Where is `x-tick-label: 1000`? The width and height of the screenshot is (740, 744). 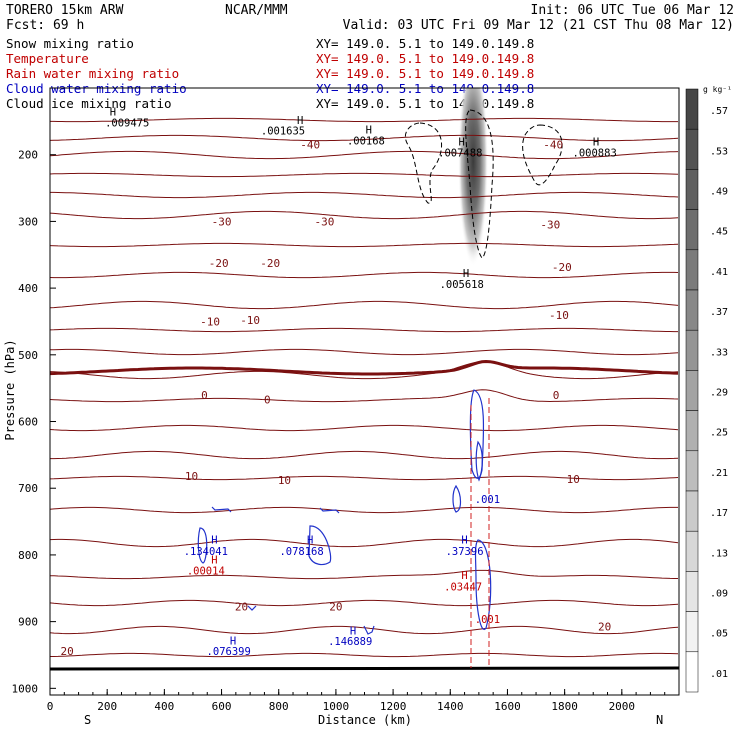 x-tick-label: 1000 is located at coordinates (336, 706).